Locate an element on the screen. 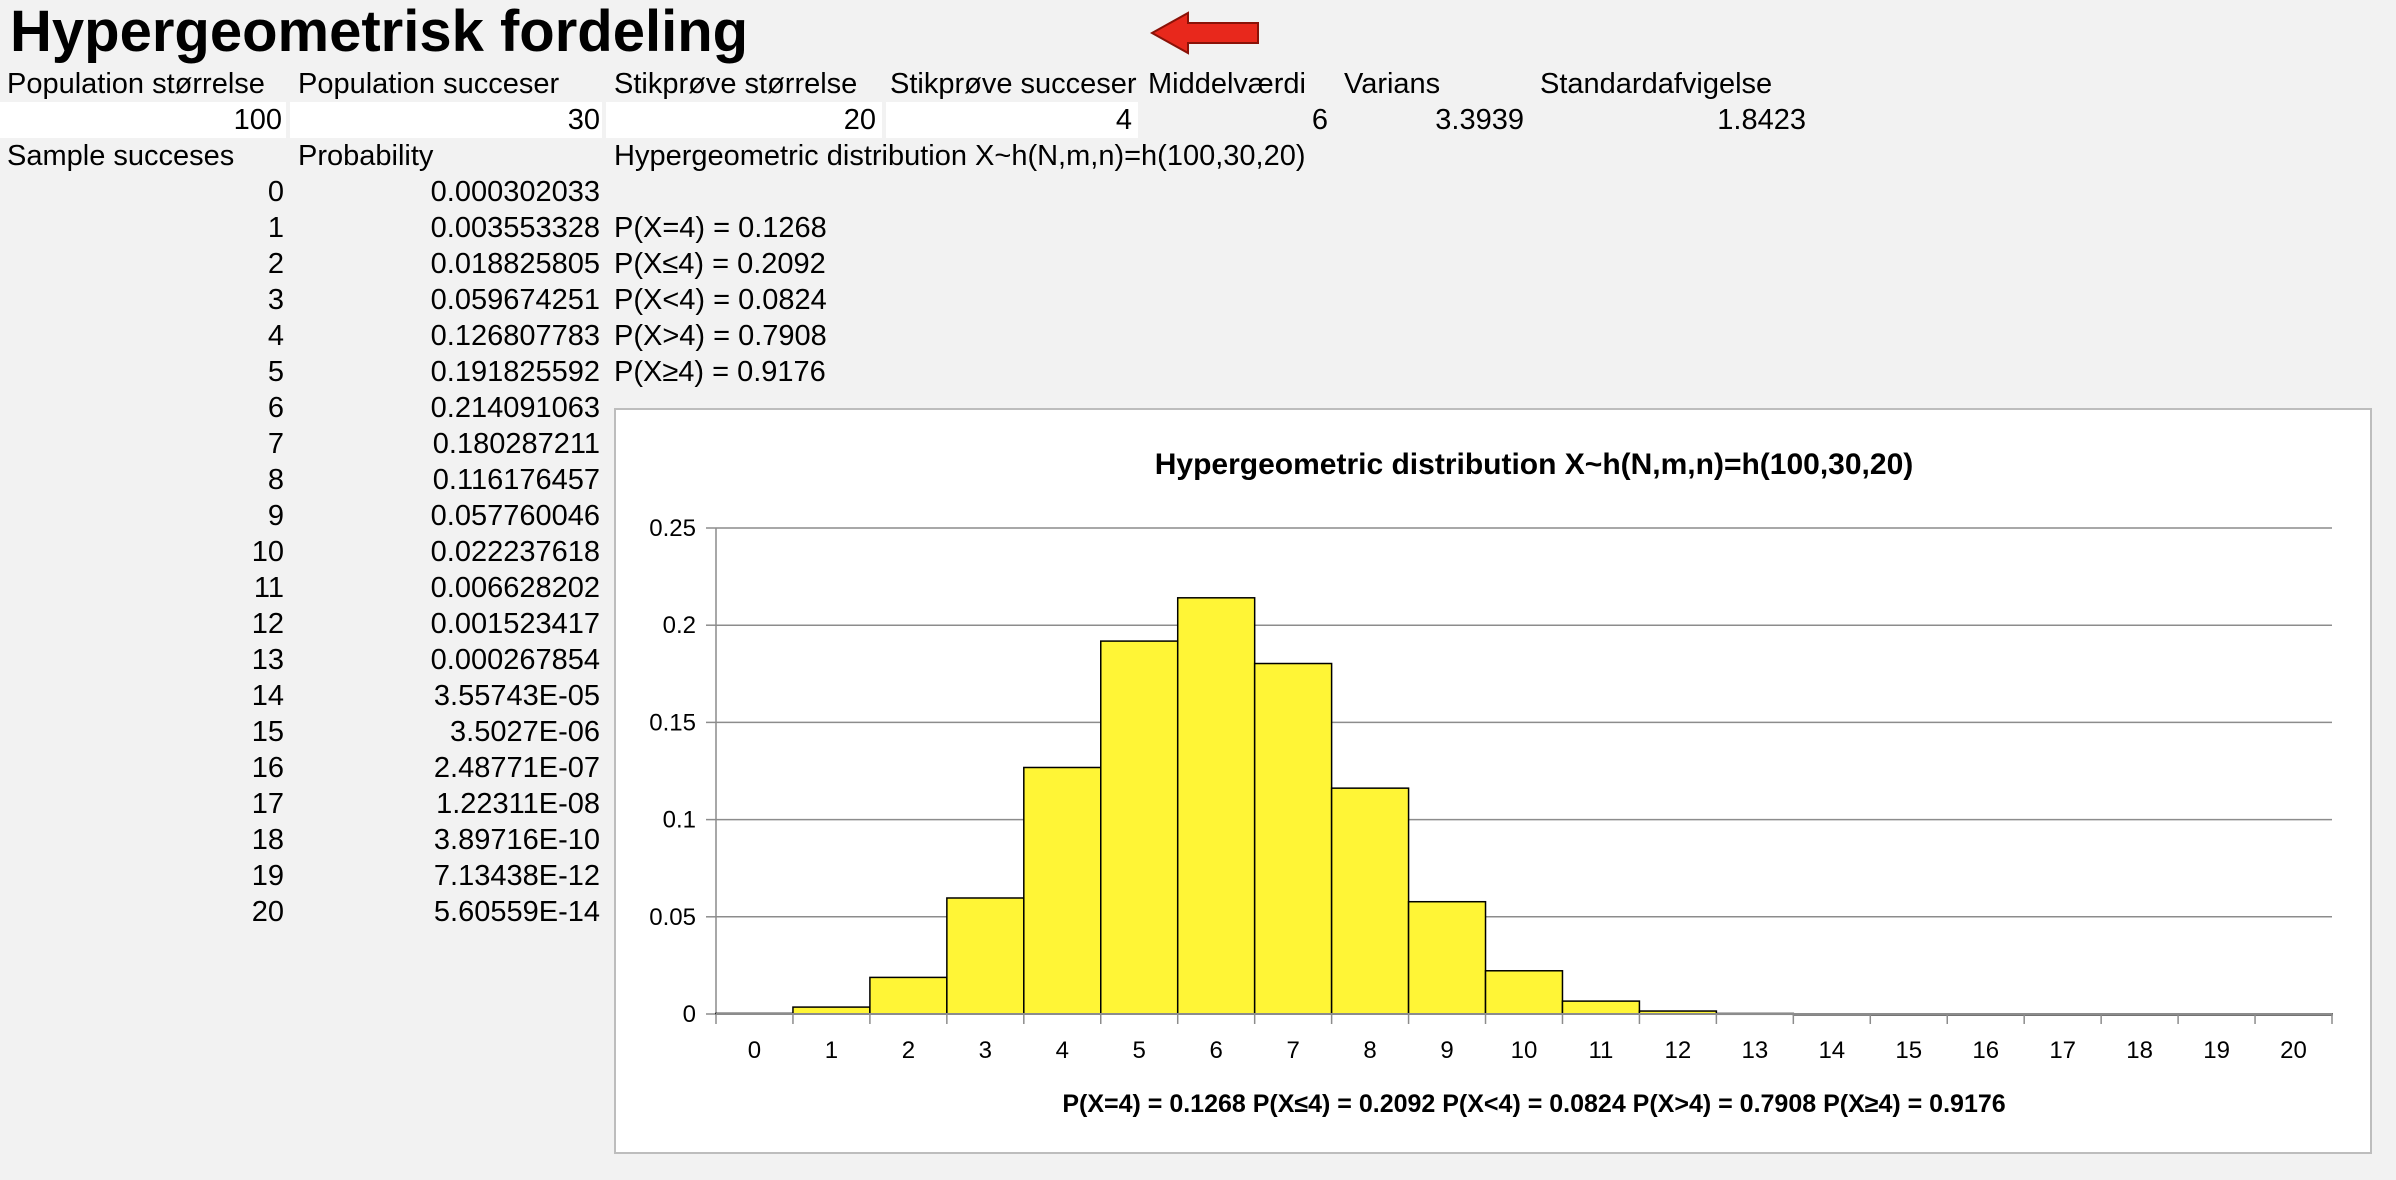 This screenshot has width=2396, height=1180. x-tick-label: 13 is located at coordinates (1755, 1050).